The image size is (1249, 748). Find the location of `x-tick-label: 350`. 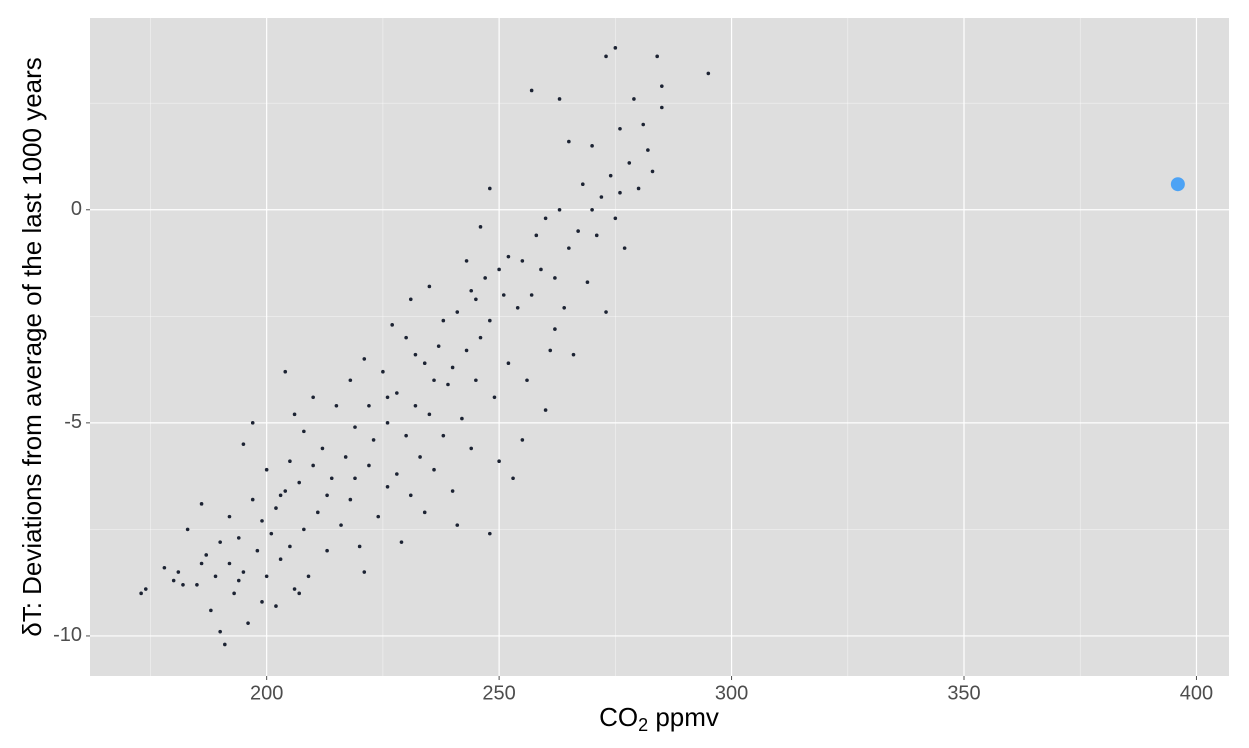

x-tick-label: 350 is located at coordinates (963, 693).